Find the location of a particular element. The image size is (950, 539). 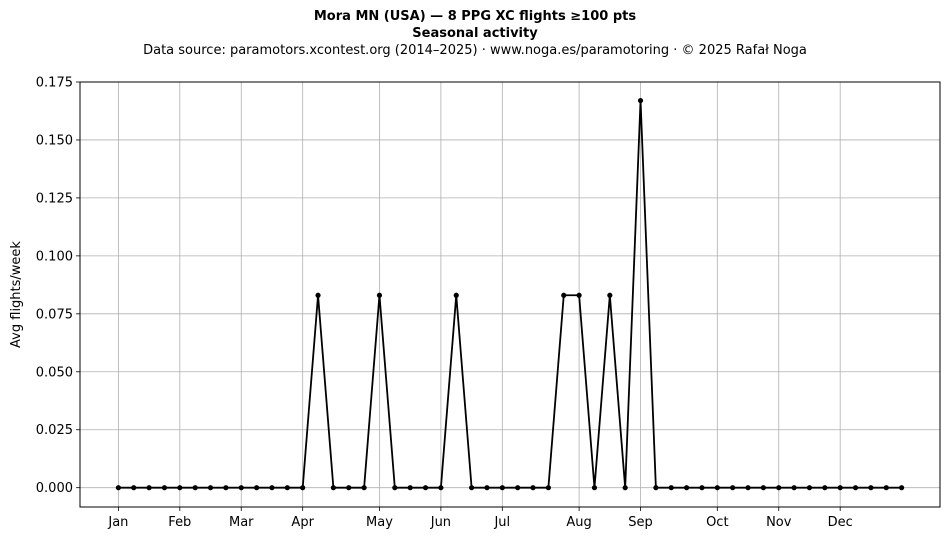

y-tick-label: 0.075 is located at coordinates (54, 314).